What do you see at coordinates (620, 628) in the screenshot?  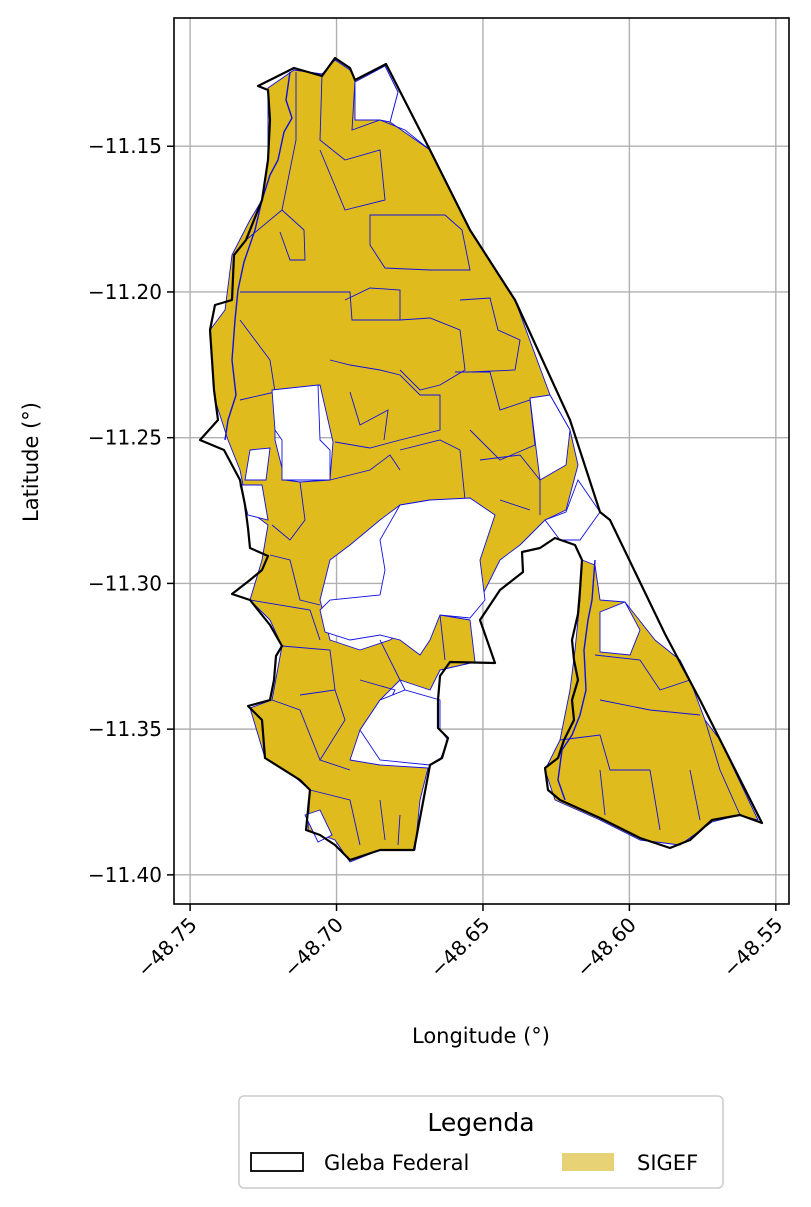 I see `gap-east-top` at bounding box center [620, 628].